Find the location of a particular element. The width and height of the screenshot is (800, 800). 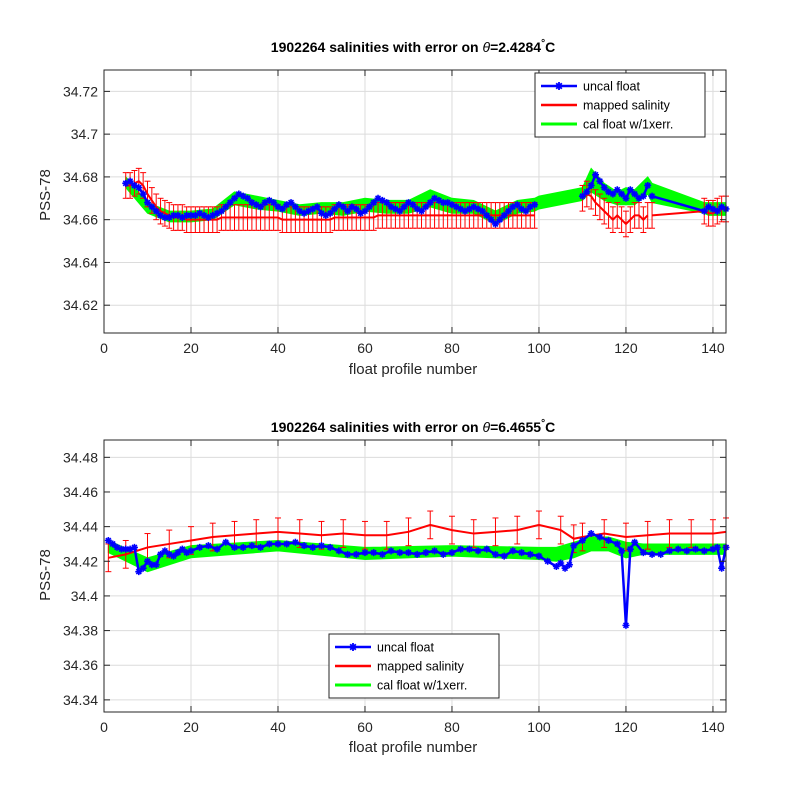

bottom-x-tick-label: 140 is located at coordinates (713, 727).